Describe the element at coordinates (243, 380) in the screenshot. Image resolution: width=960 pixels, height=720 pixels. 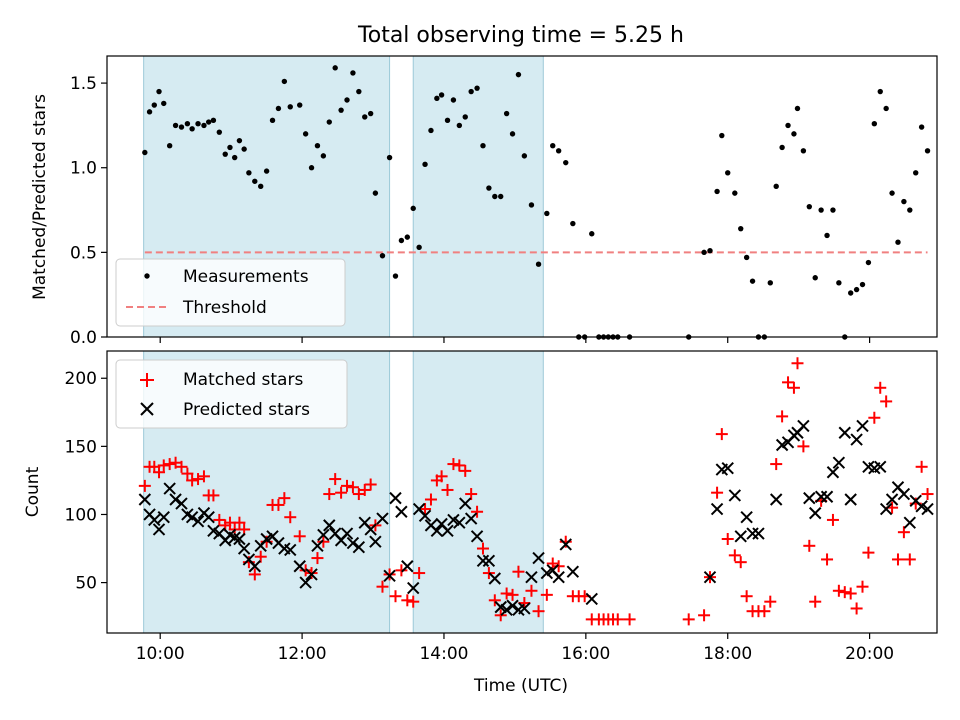
I see `legend-matched-label: Matched stars` at that location.